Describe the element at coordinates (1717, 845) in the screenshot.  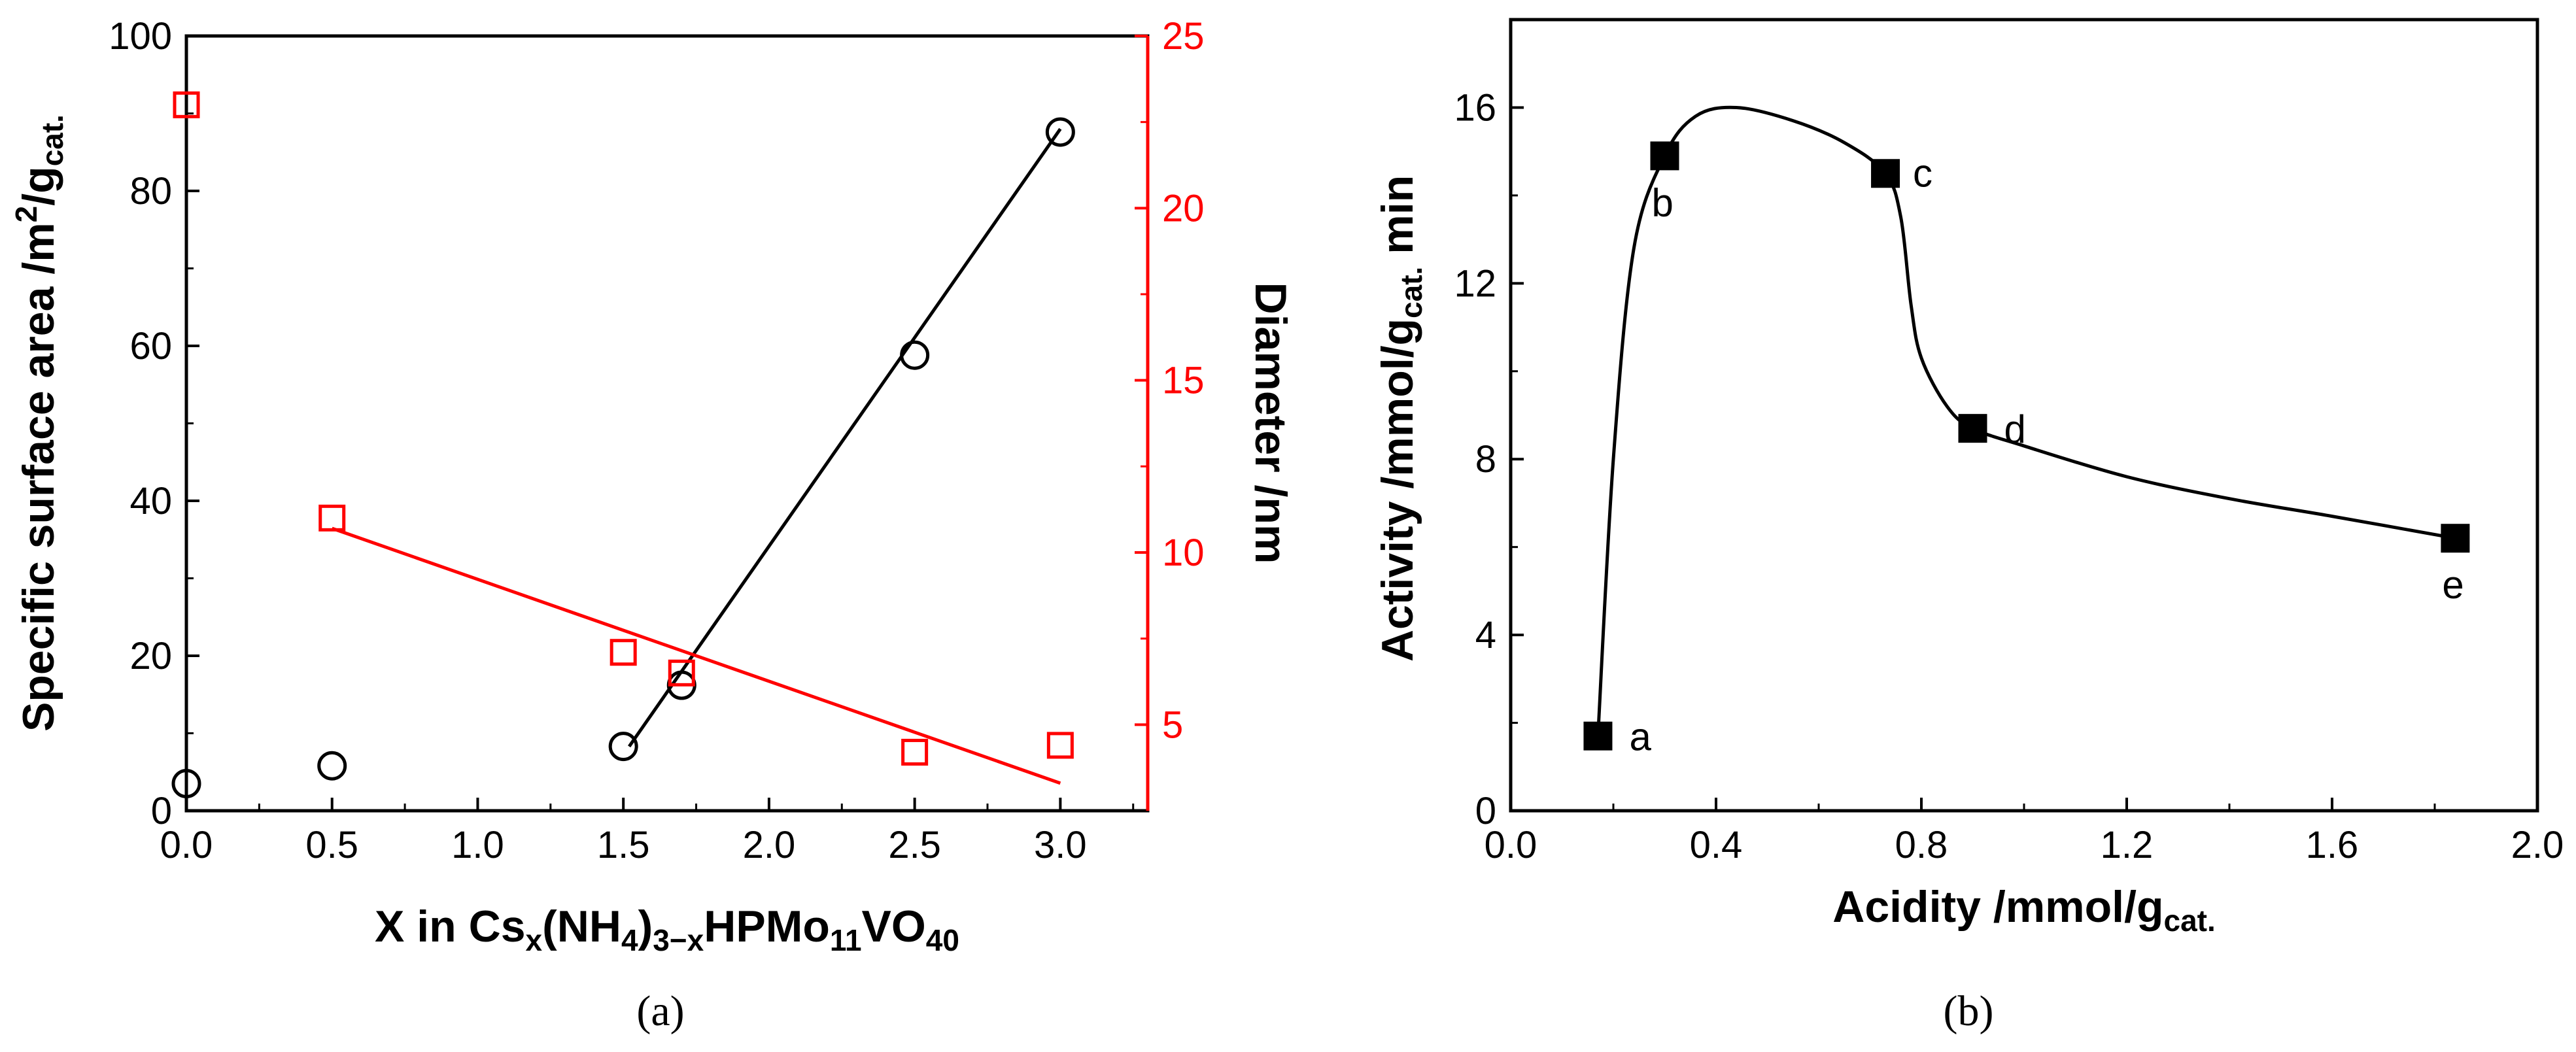
I see `x-tick-label-b: 0.4` at that location.